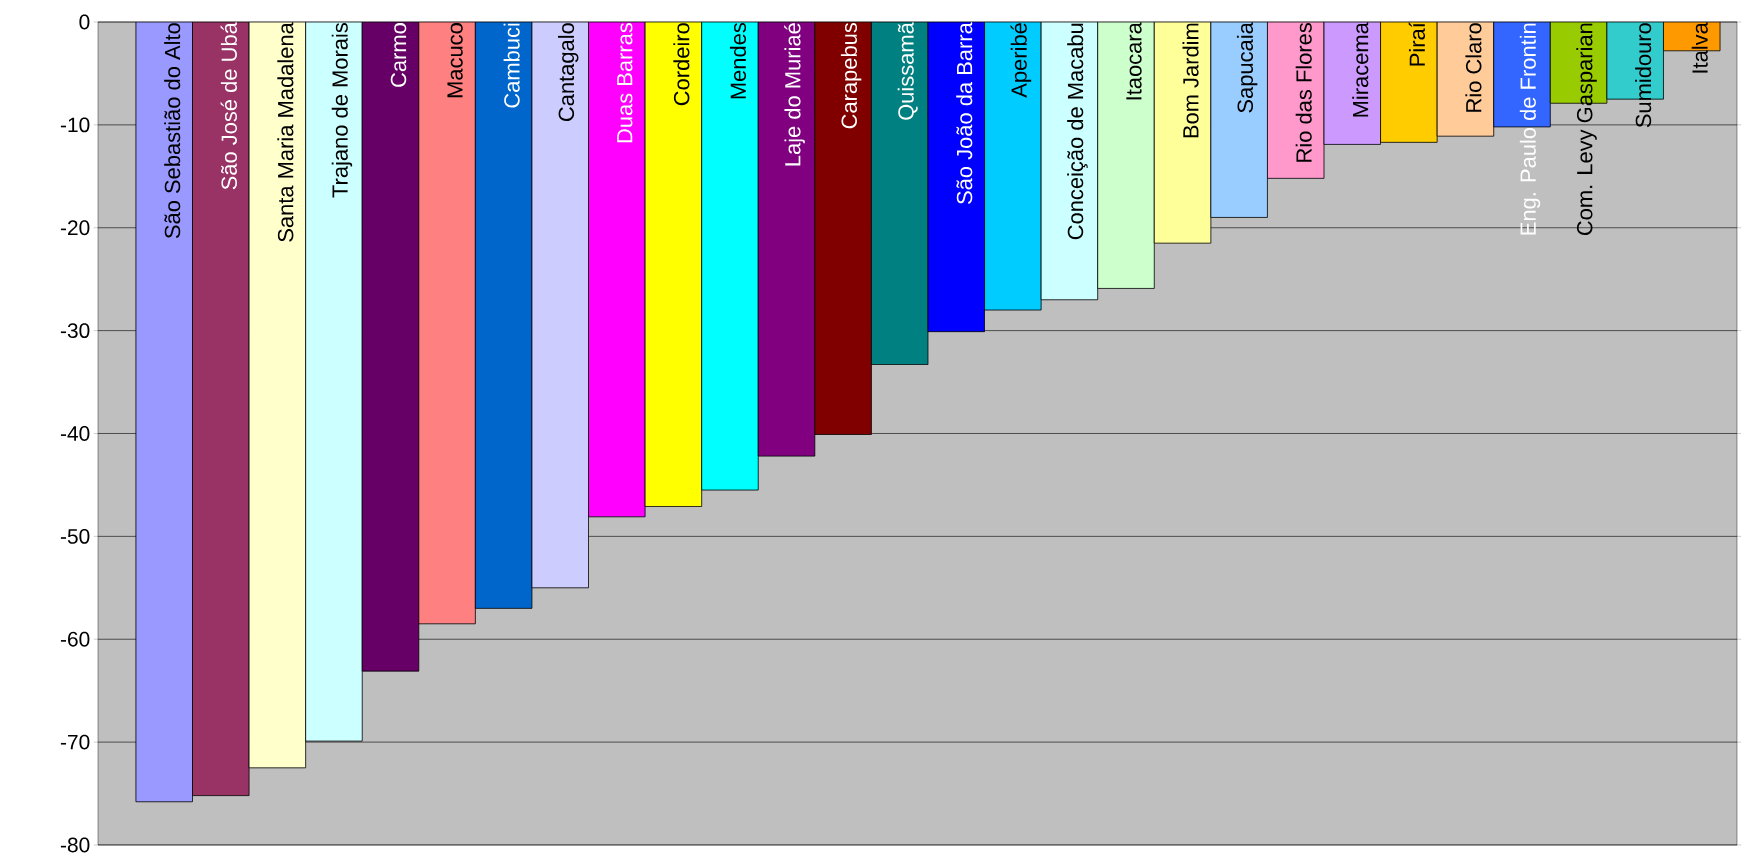  I want to click on y-tick-label: -50, so click(75, 536).